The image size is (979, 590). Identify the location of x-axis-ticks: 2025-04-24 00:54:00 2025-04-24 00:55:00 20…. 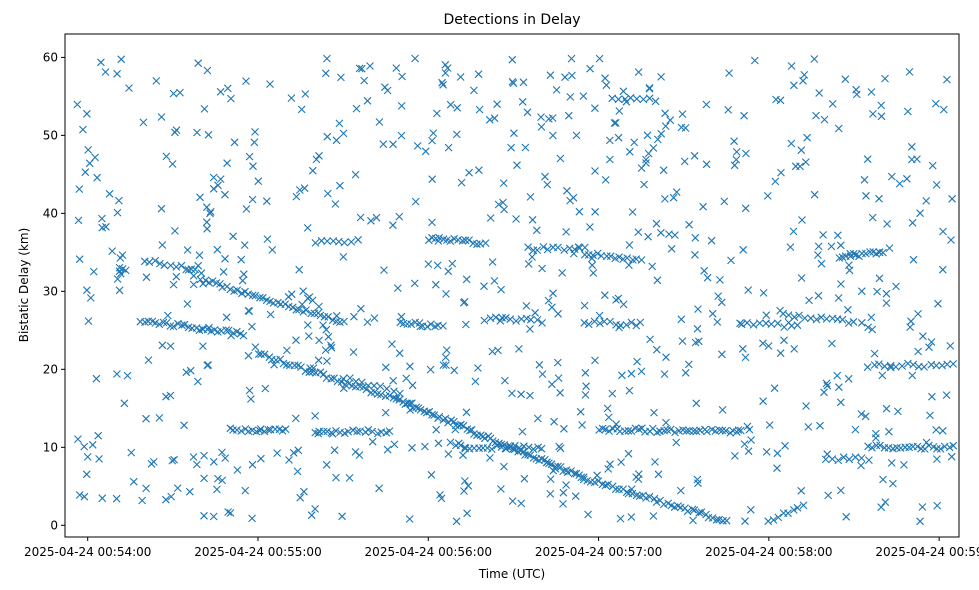
(501, 548).